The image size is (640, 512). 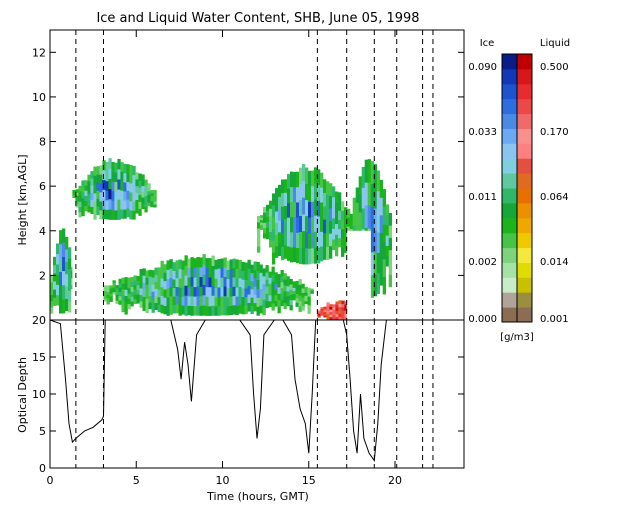 What do you see at coordinates (305, 214) in the screenshot?
I see `cloud-region` at bounding box center [305, 214].